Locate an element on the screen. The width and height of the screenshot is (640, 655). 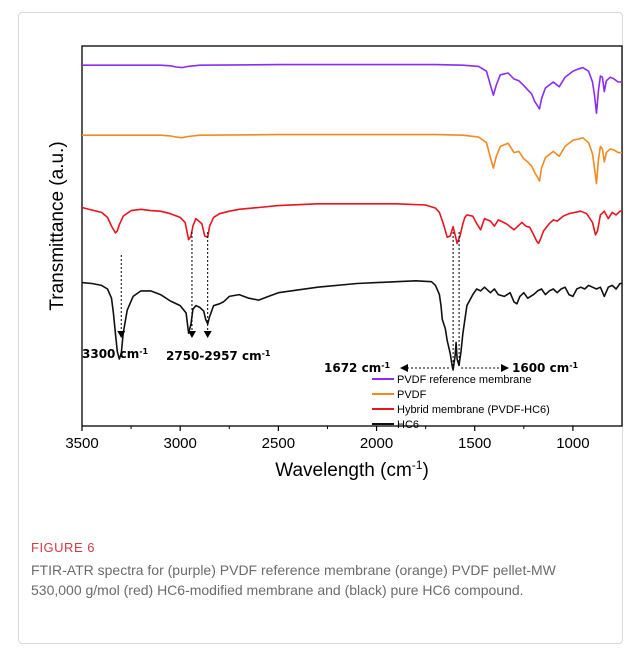
legend-item-pvdf-reference-membrane: PVDF reference membrane is located at coordinates (464, 380).